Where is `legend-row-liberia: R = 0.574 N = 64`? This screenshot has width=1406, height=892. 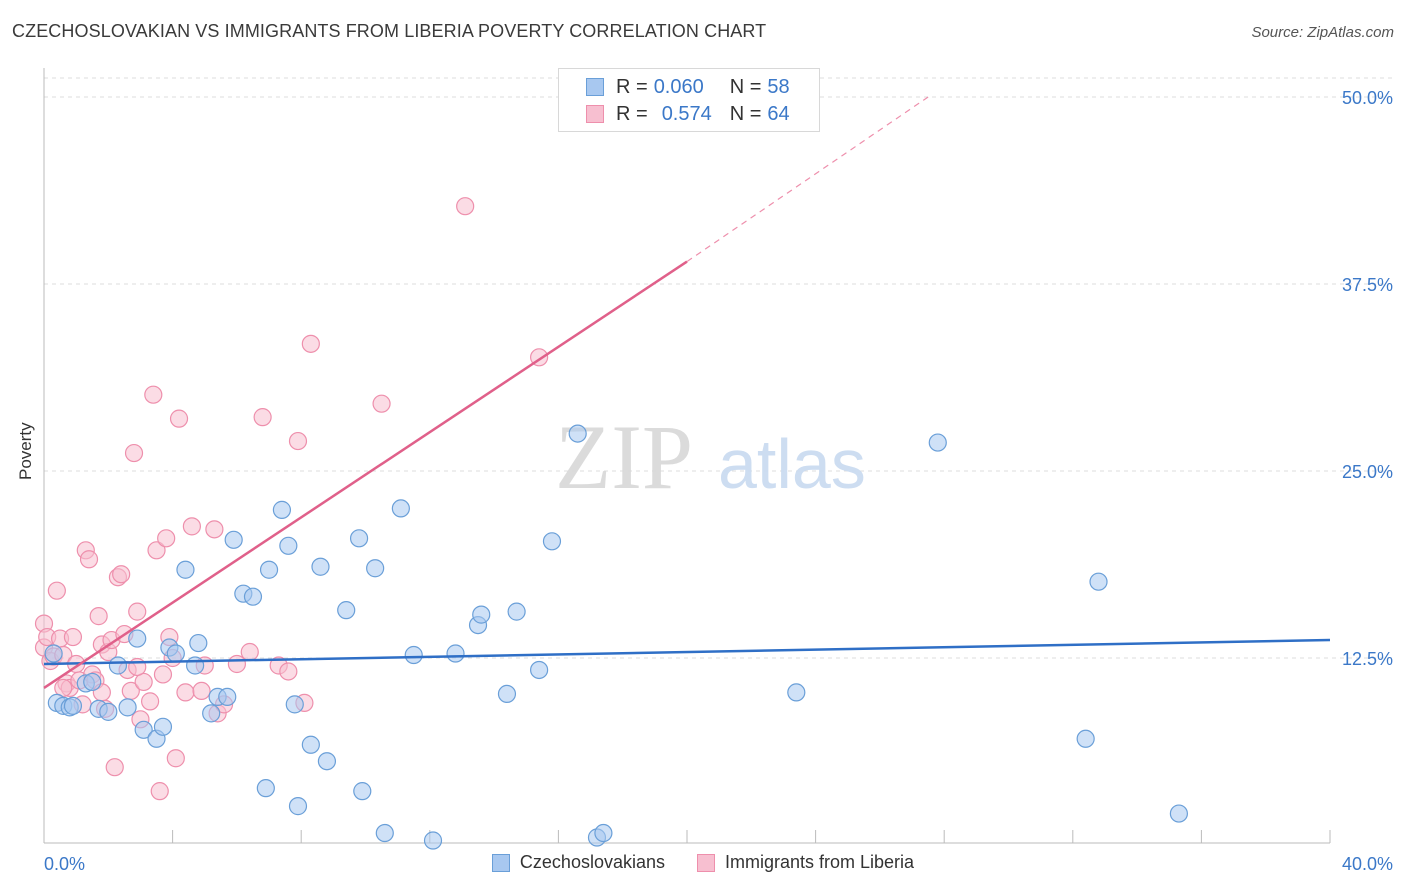 legend-row-liberia: R = 0.574 N = 64 is located at coordinates (674, 114).